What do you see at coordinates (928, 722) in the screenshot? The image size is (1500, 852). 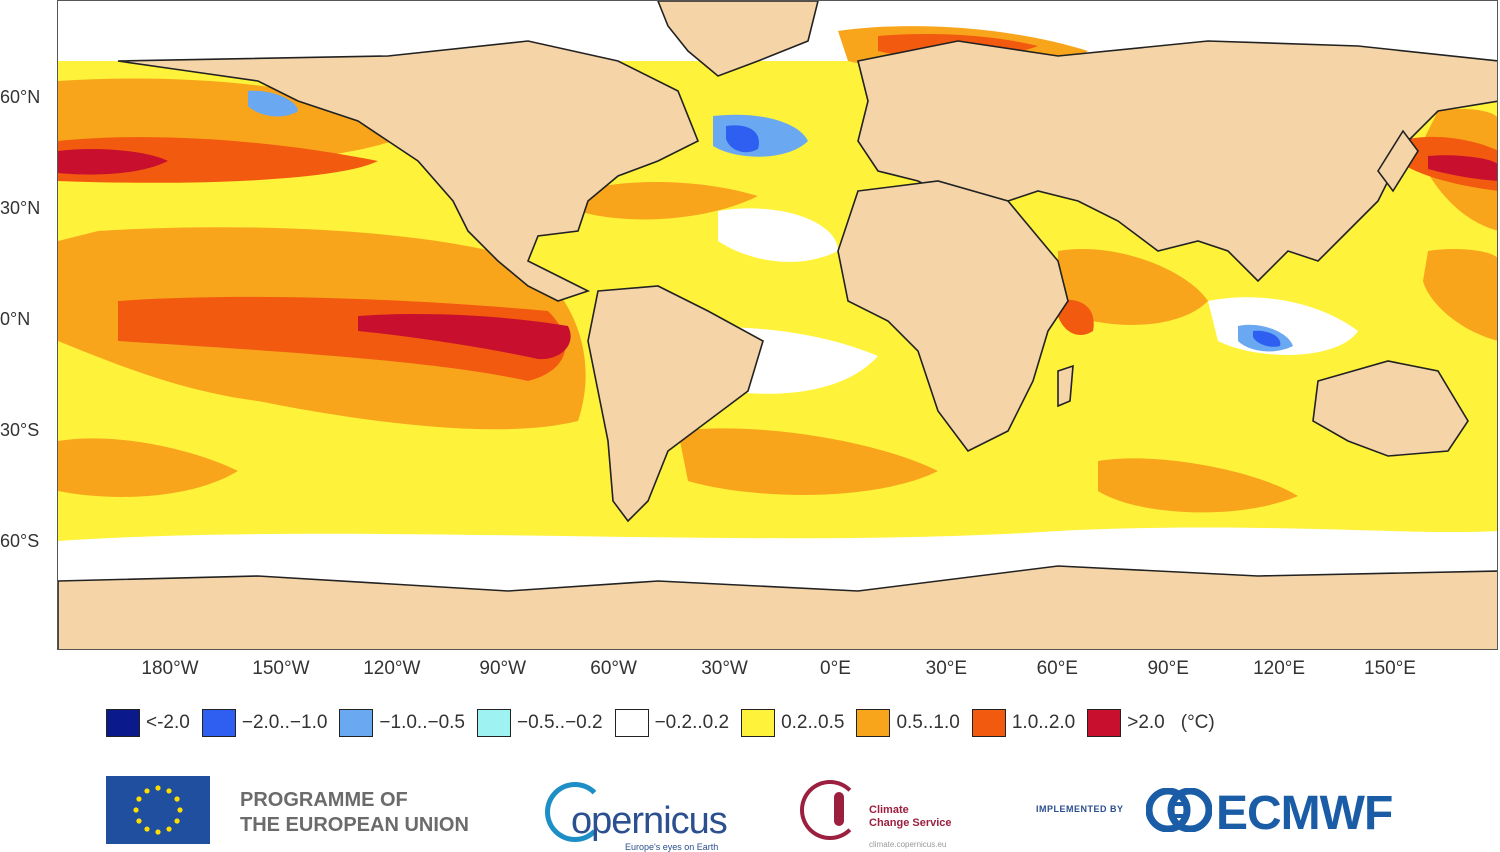 I see `legend-label: 0.5..1.0` at bounding box center [928, 722].